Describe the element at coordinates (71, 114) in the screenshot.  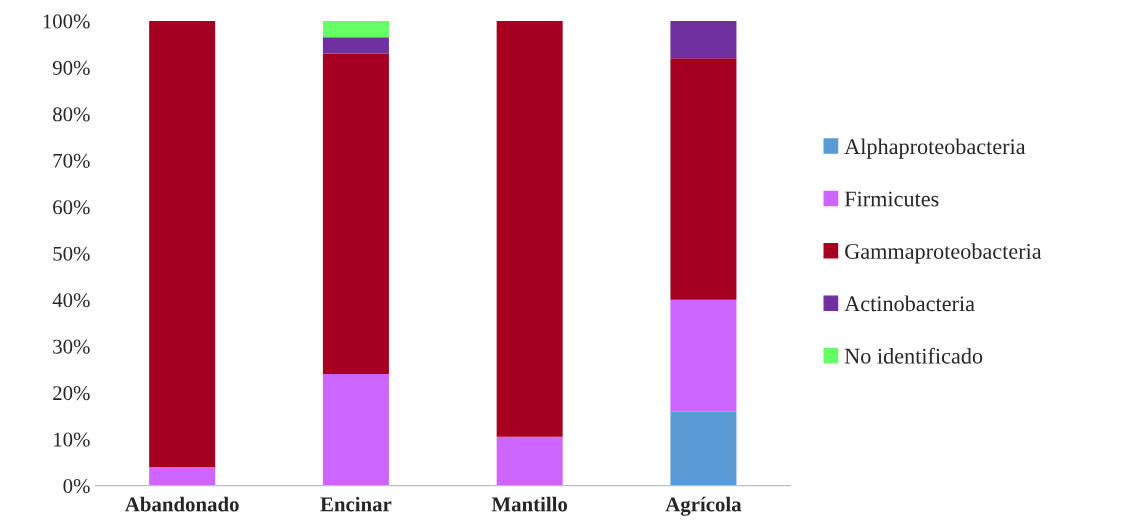
I see `y-tick-label: 80%` at that location.